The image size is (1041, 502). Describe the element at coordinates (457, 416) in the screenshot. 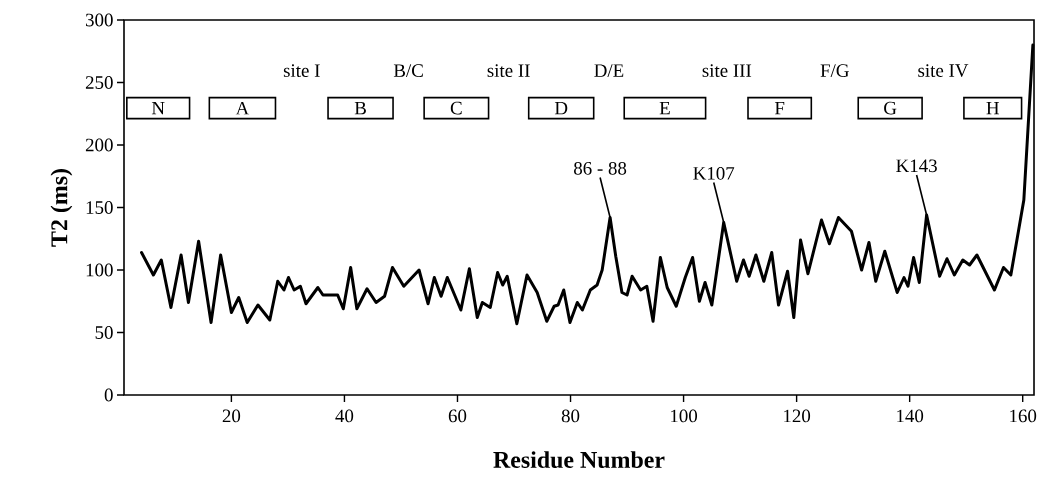

I see `x-tick-label: 60` at that location.